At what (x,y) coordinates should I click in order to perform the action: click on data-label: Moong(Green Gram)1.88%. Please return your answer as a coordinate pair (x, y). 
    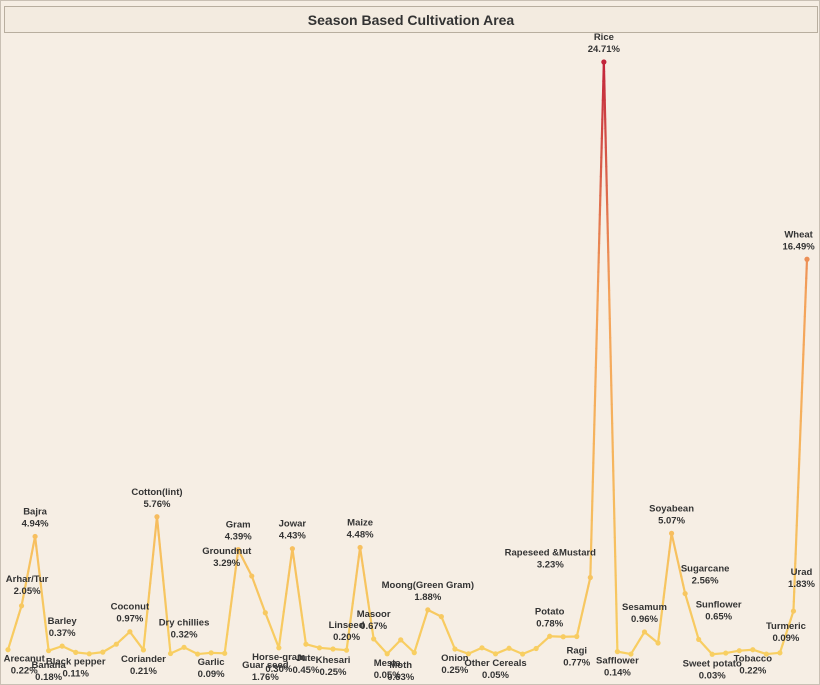
    Looking at the image, I should click on (428, 591).